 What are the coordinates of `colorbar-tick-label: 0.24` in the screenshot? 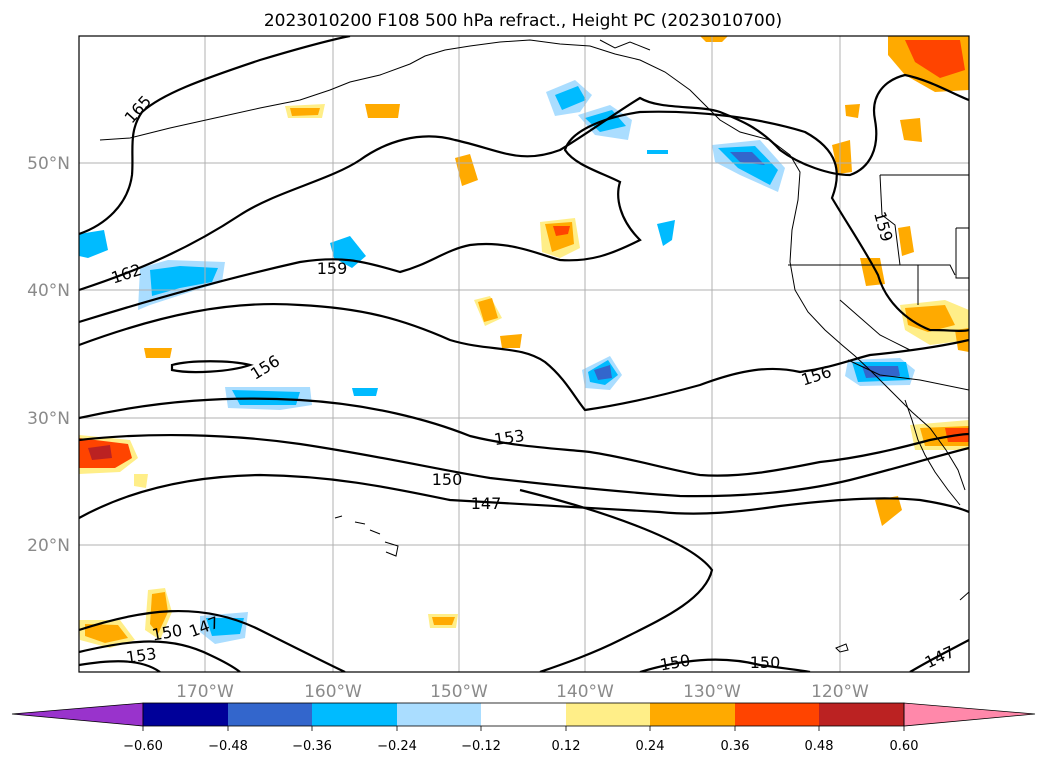 It's located at (650, 746).